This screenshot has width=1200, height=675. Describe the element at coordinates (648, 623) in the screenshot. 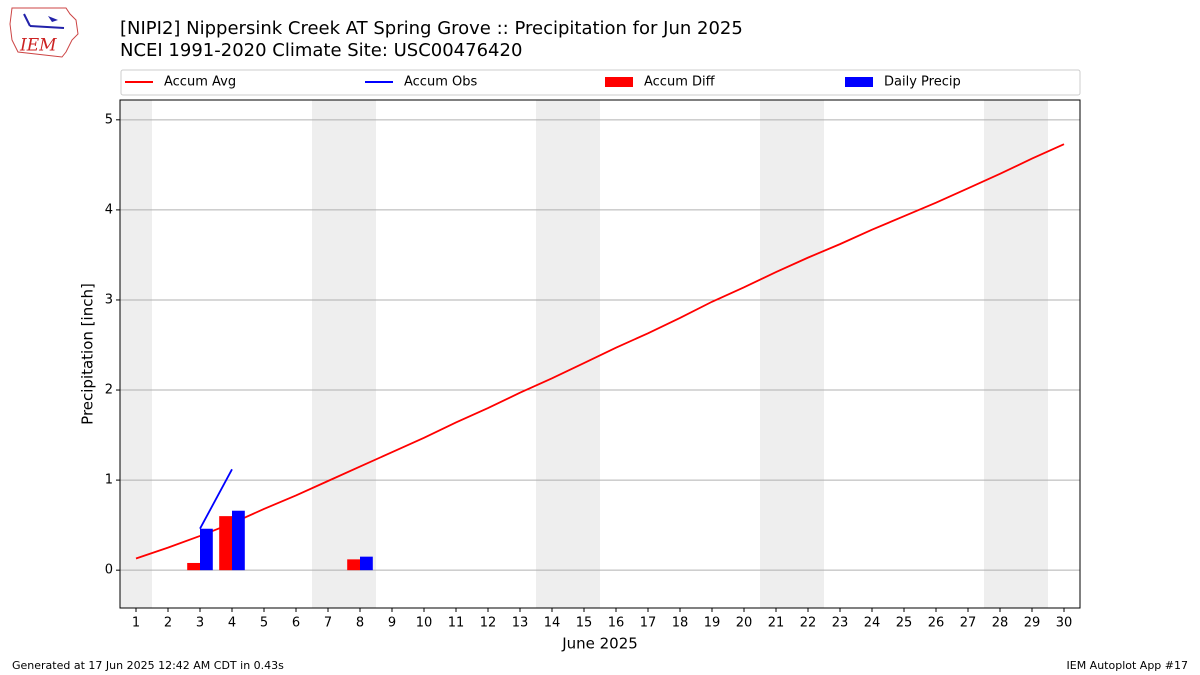

I see `x-tick-label: 17` at that location.